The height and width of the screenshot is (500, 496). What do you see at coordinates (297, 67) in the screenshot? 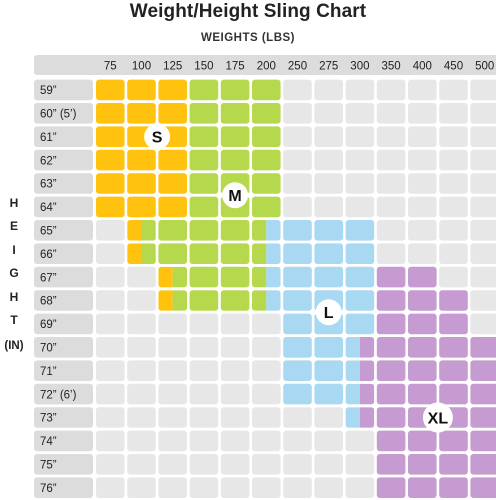
I see `weight-tick-label: 250` at bounding box center [297, 67].